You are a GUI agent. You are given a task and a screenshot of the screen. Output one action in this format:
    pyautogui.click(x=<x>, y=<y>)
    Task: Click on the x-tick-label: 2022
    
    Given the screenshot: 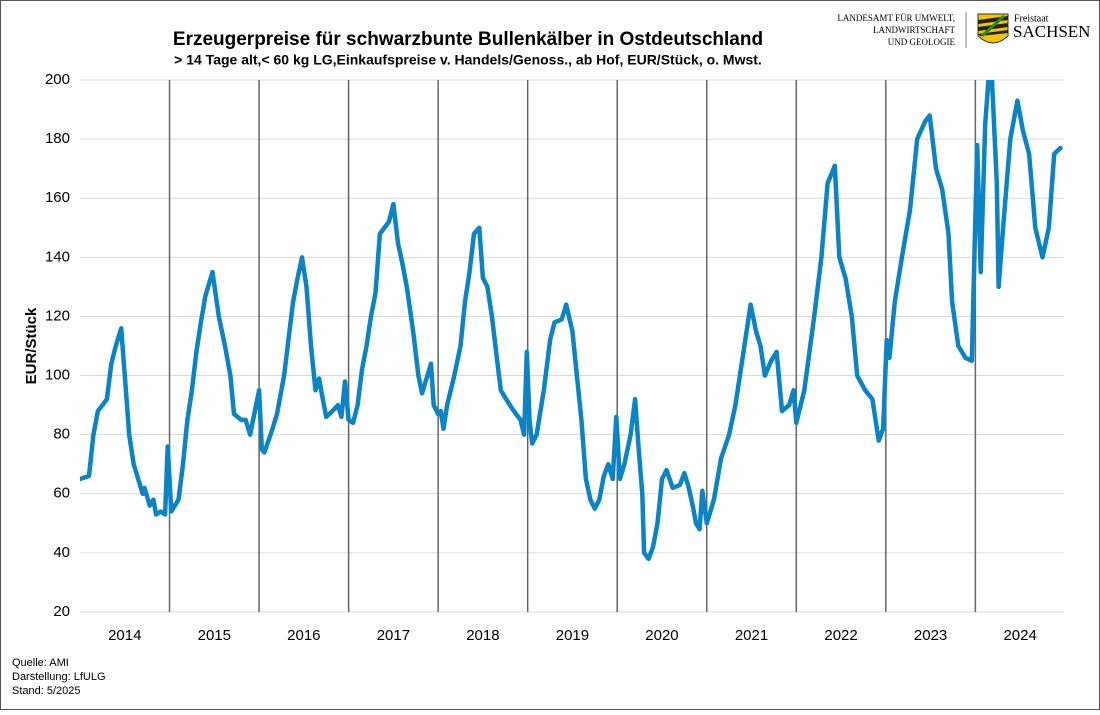 What is the action you would take?
    pyautogui.click(x=840, y=635)
    